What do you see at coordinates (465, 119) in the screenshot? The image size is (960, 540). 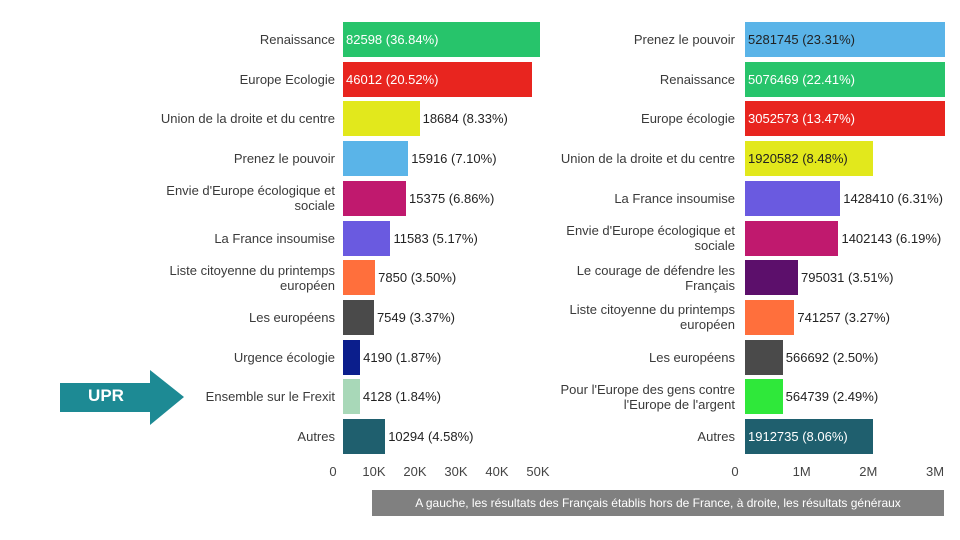 I see `value-label: 18684 (8.33%)` at bounding box center [465, 119].